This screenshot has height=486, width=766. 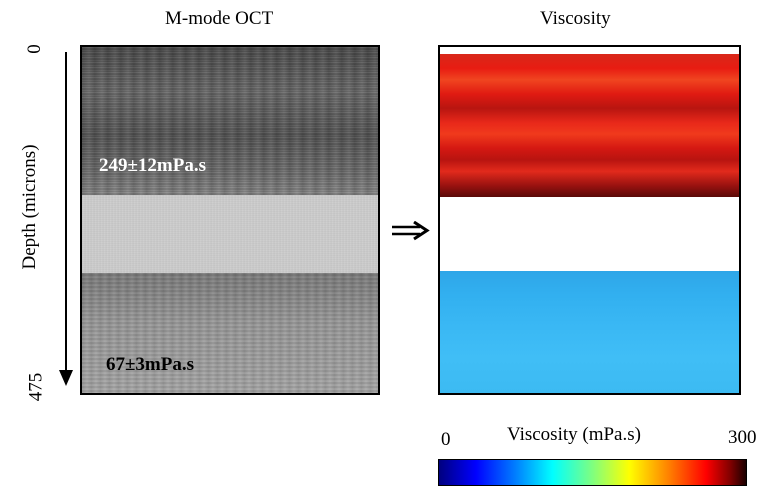 I want to click on viscosity-bottom-layer, so click(x=589, y=332).